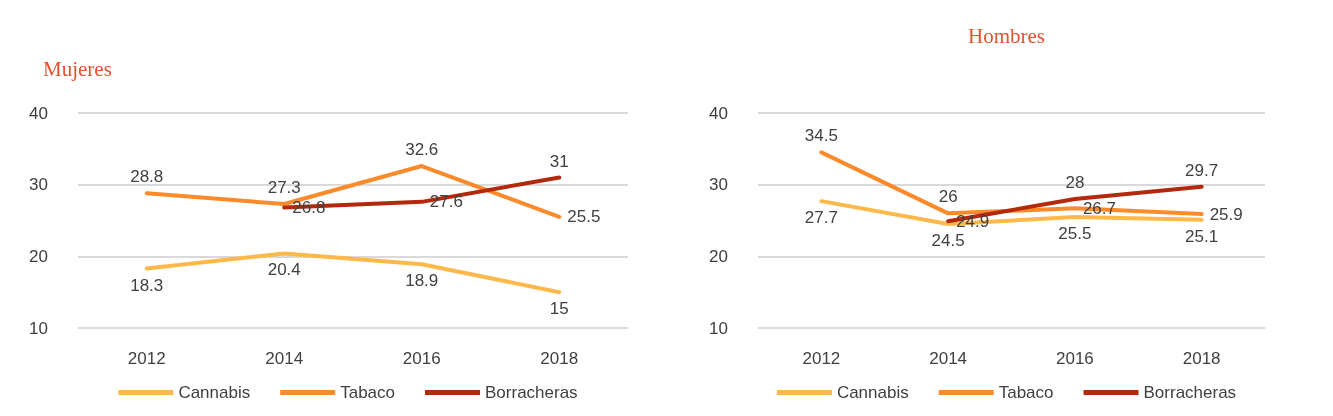 The height and width of the screenshot is (416, 1333). Describe the element at coordinates (821, 136) in the screenshot. I see `data-label: 34.5` at that location.